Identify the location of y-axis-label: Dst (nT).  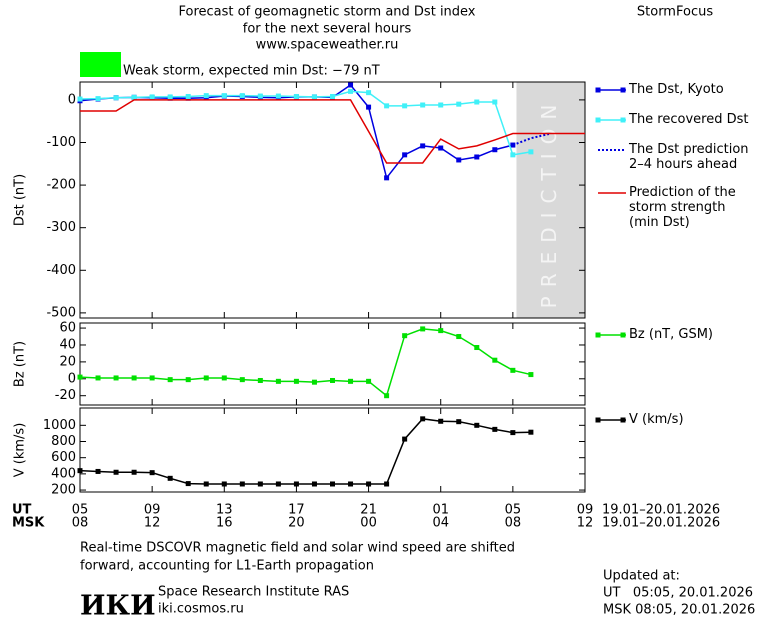
(20, 200).